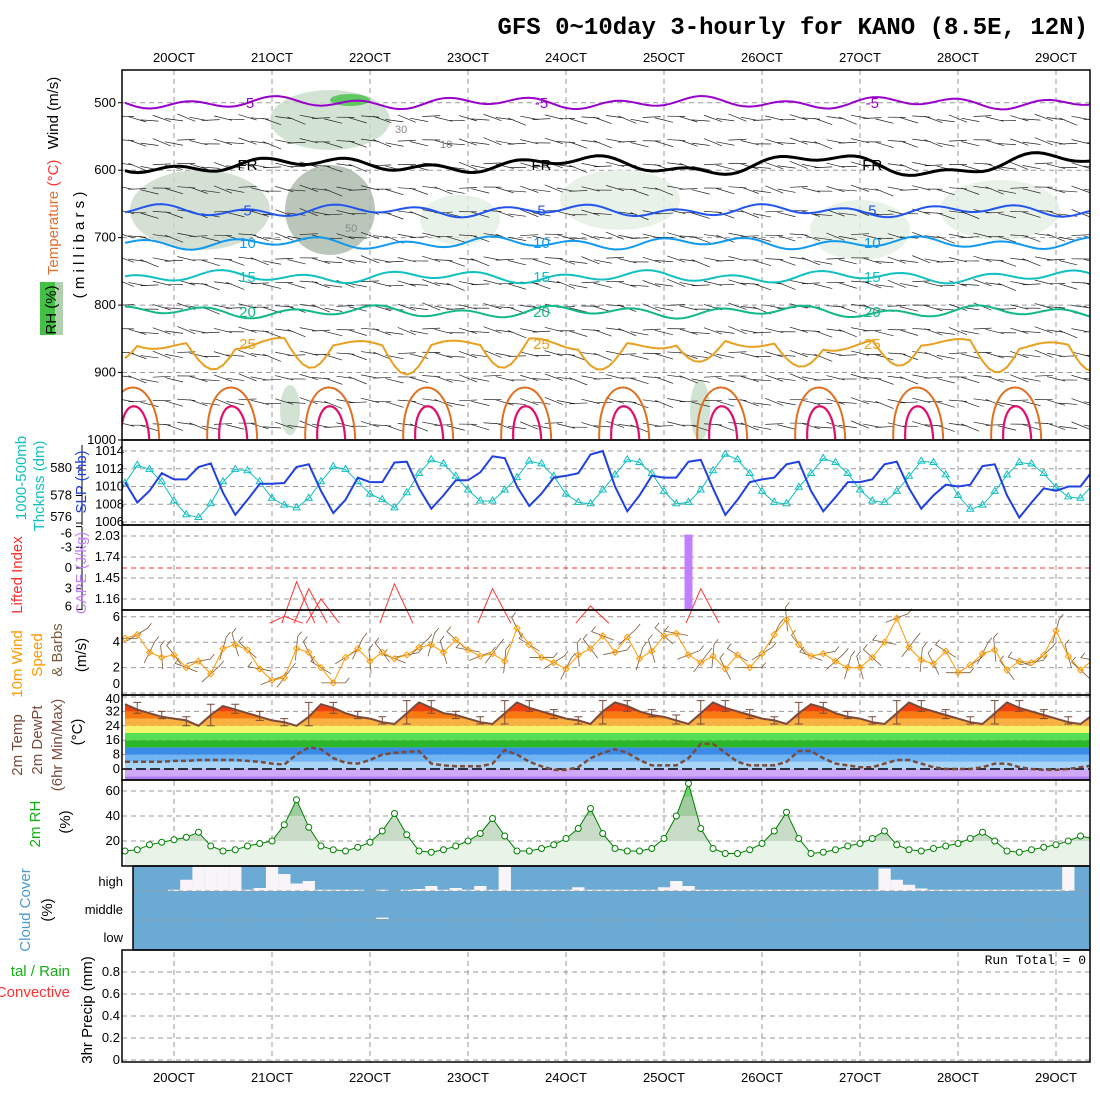 The height and width of the screenshot is (1100, 1100). Describe the element at coordinates (17, 744) in the screenshot. I see `temp-label-1: 2m Temp` at that location.